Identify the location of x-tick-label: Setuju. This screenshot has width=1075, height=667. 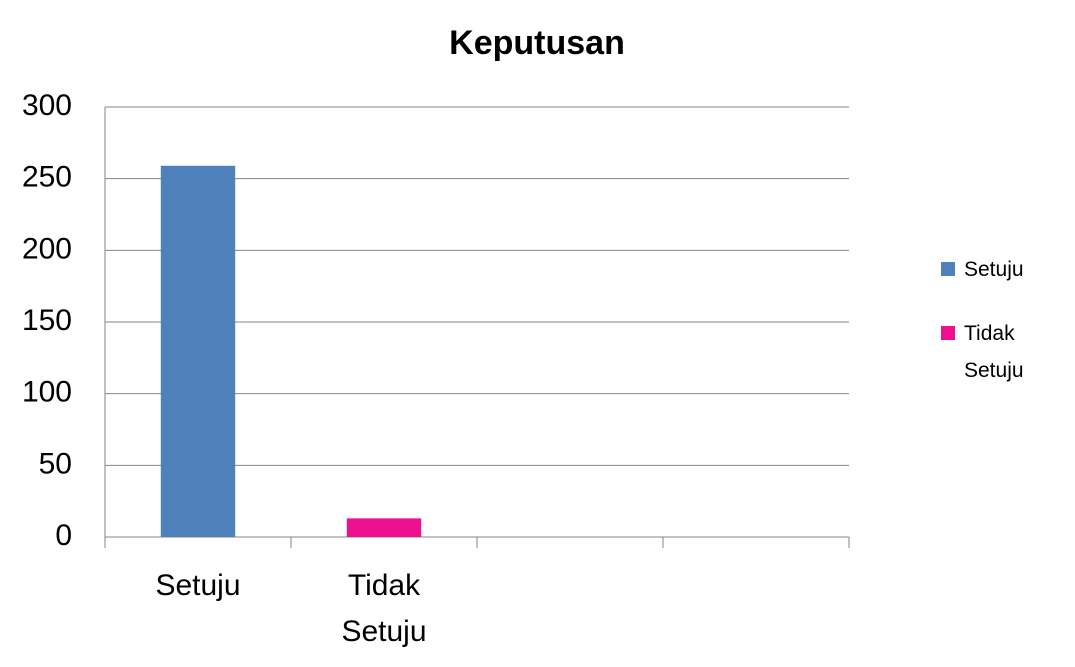
(198, 585).